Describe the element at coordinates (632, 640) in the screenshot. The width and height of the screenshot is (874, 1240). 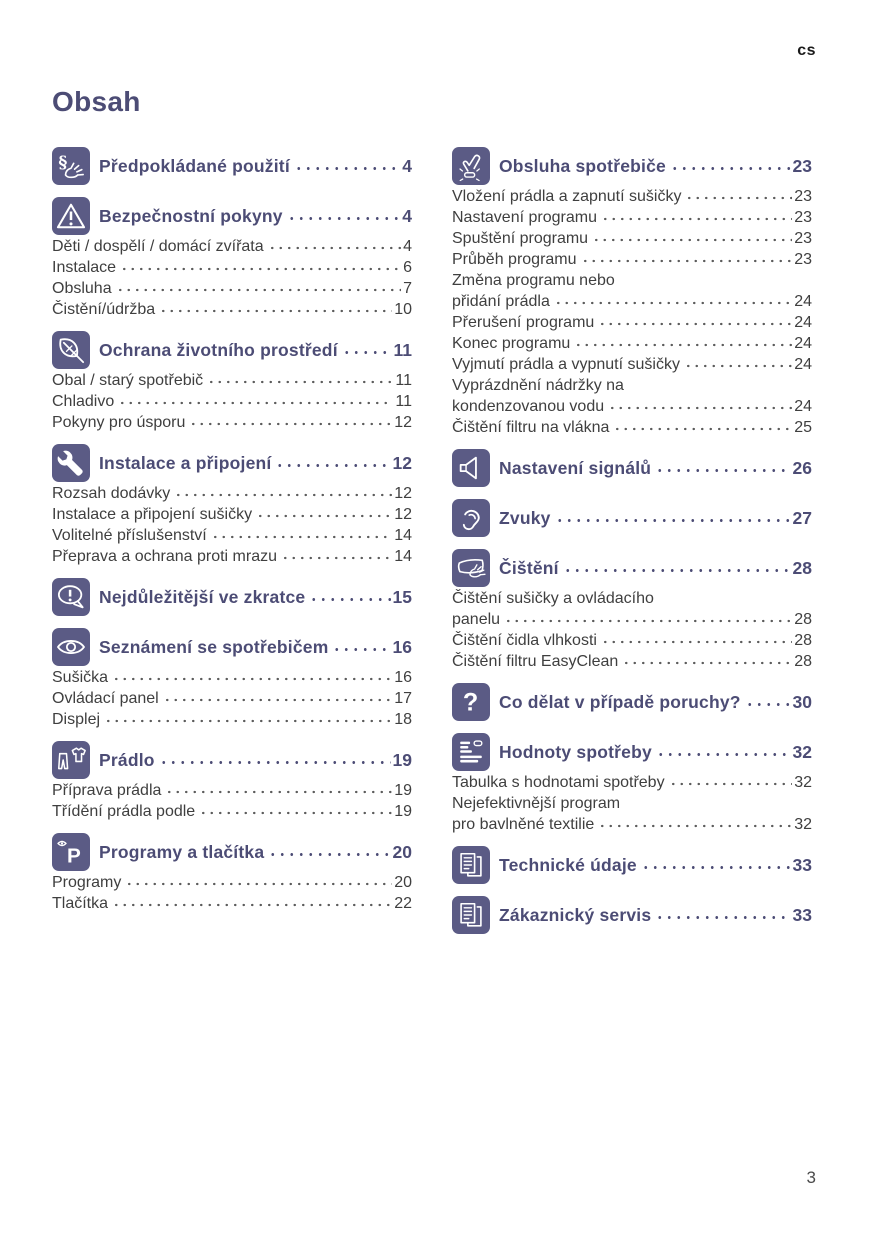
I see `toc-entry: Čištění čidla vlhkosti 28` at that location.